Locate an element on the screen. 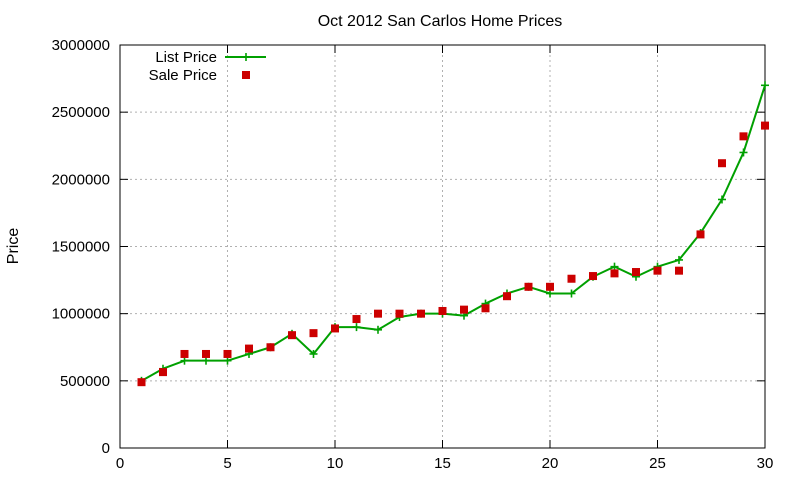  y-tick-label: 2000000 is located at coordinates (81, 179).